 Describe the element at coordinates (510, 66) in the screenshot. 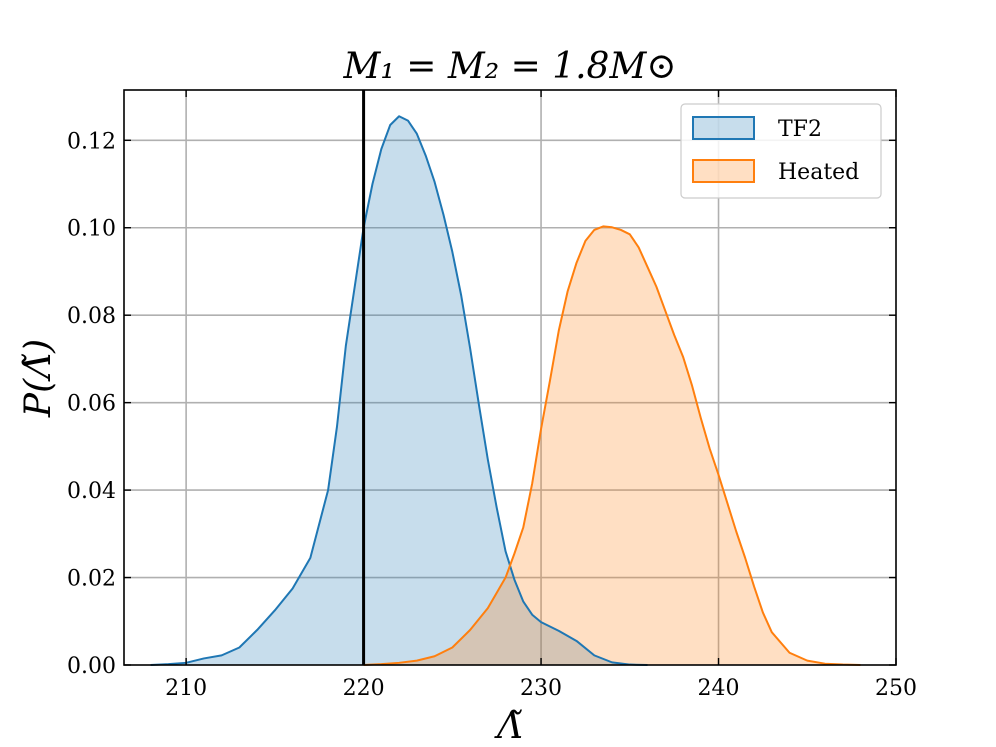

I see `chart-title: M₁ = M₂ = 1.8M⊙` at that location.